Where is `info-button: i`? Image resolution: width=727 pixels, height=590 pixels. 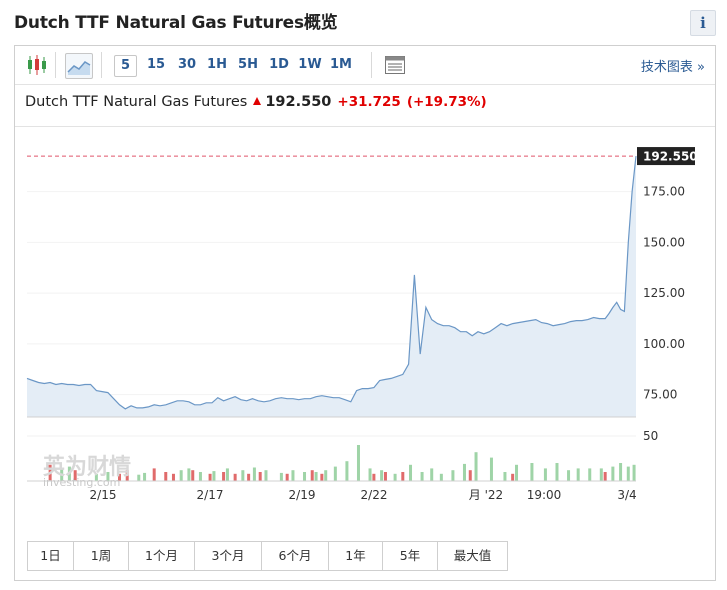 info-button: i is located at coordinates (703, 23).